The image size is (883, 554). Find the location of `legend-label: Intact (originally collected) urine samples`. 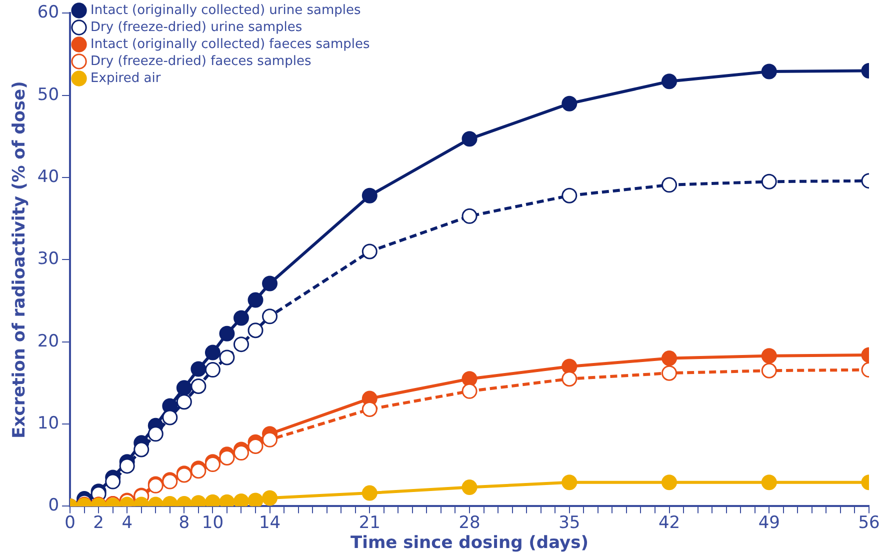

legend-label: Intact (originally collected) urine samples is located at coordinates (225, 10).